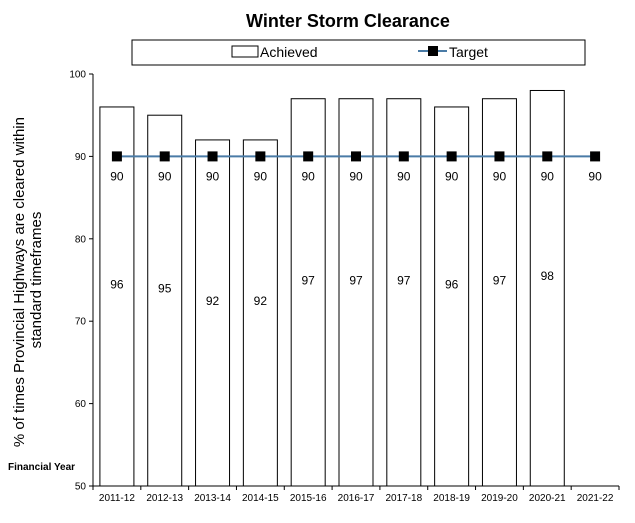 Image resolution: width=635 pixels, height=523 pixels. I want to click on chart-title: Winter Storm Clearance, so click(348, 21).